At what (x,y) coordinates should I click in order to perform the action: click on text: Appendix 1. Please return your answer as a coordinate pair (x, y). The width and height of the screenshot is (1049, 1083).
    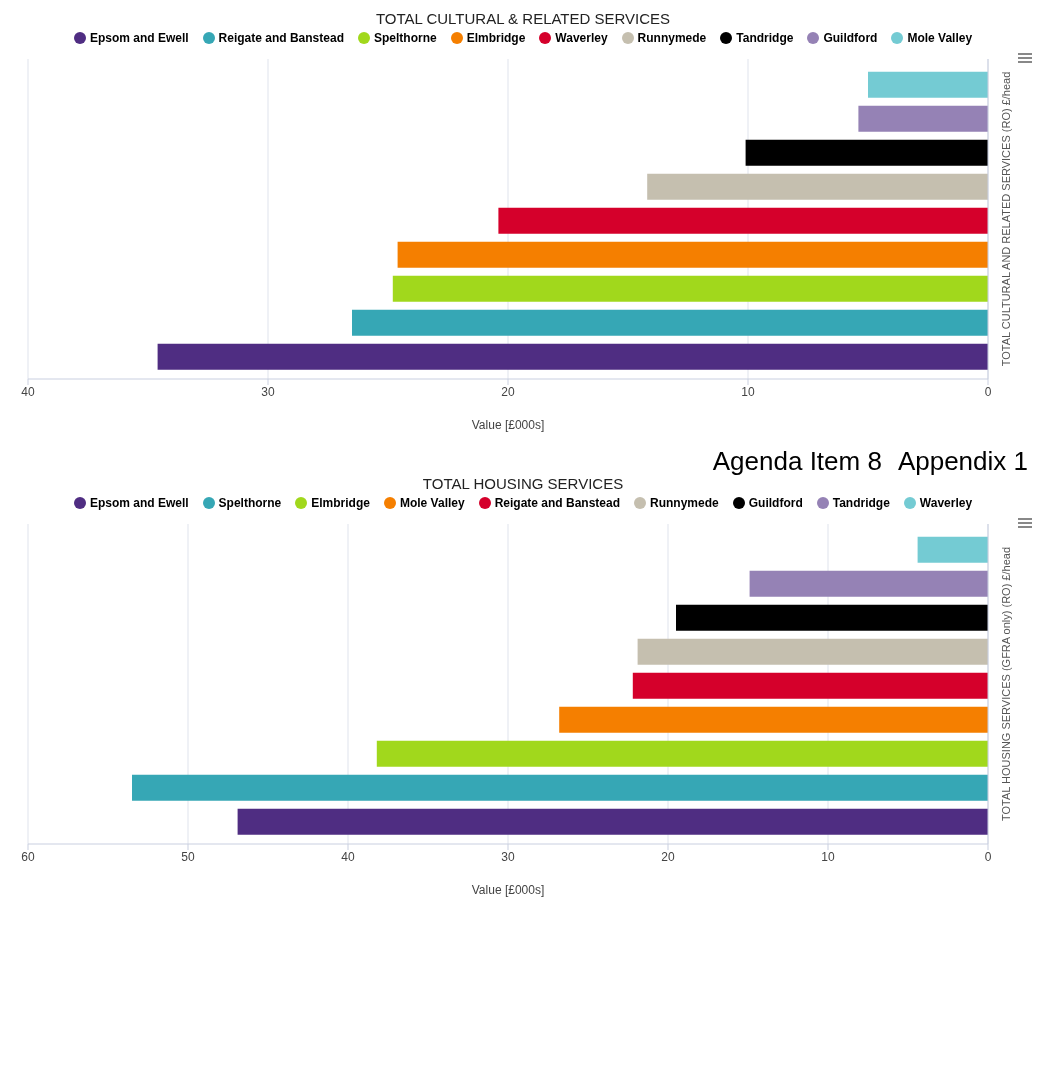
    Looking at the image, I should click on (962, 461).